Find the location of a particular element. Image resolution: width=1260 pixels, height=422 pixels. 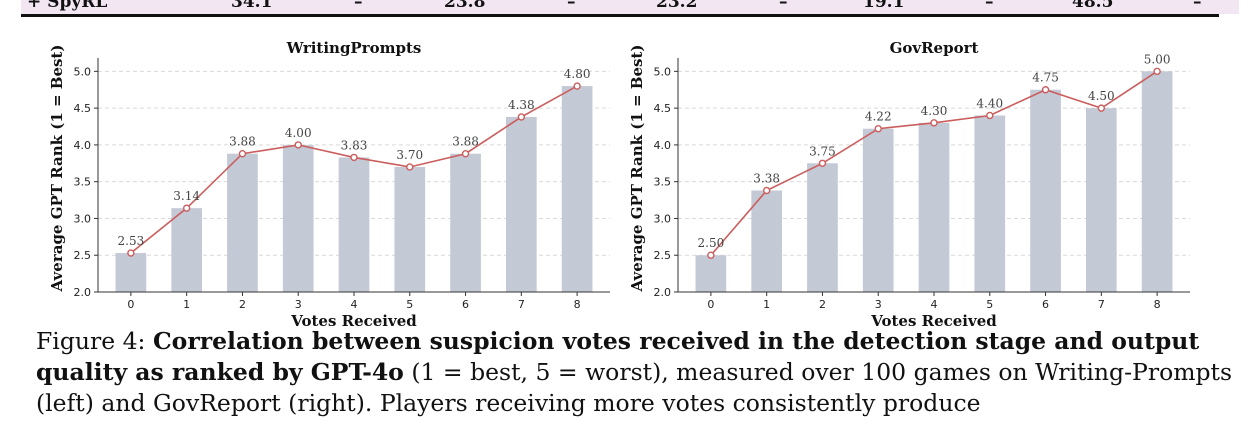

data-label: 4.75 is located at coordinates (1045, 78).